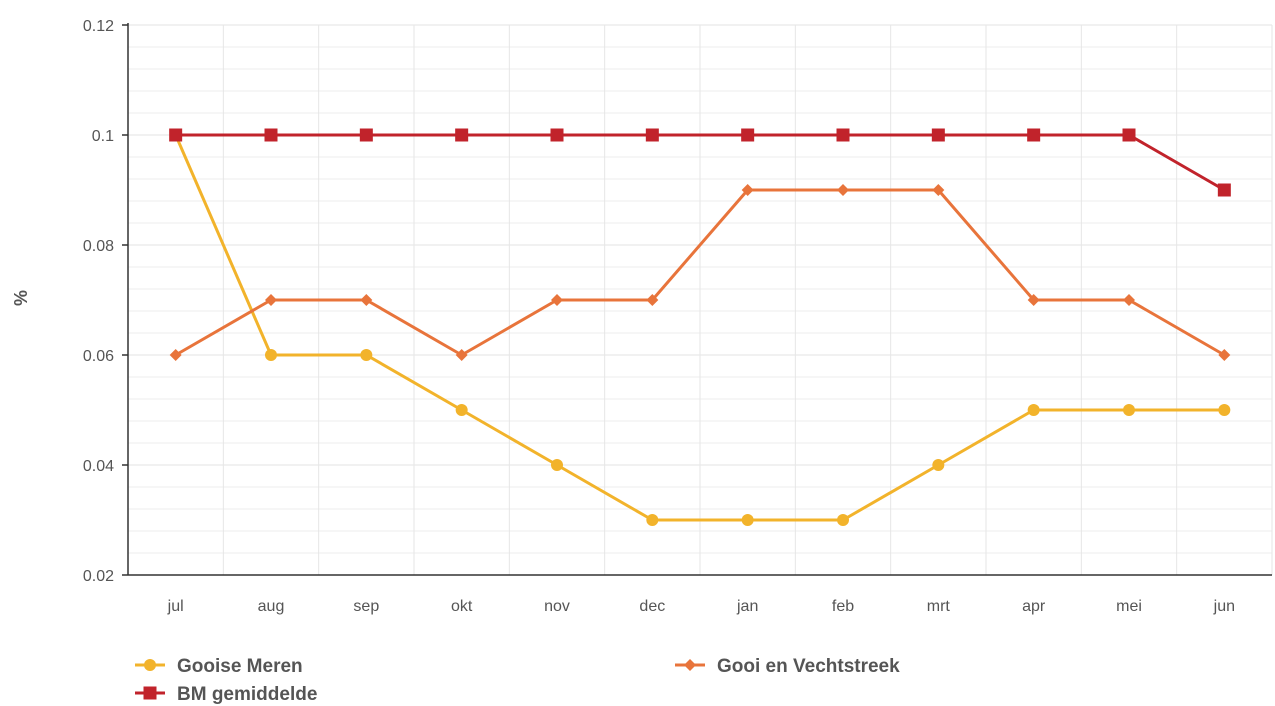 The height and width of the screenshot is (706, 1275). Describe the element at coordinates (98, 576) in the screenshot. I see `y-tick-label: 0.02` at that location.